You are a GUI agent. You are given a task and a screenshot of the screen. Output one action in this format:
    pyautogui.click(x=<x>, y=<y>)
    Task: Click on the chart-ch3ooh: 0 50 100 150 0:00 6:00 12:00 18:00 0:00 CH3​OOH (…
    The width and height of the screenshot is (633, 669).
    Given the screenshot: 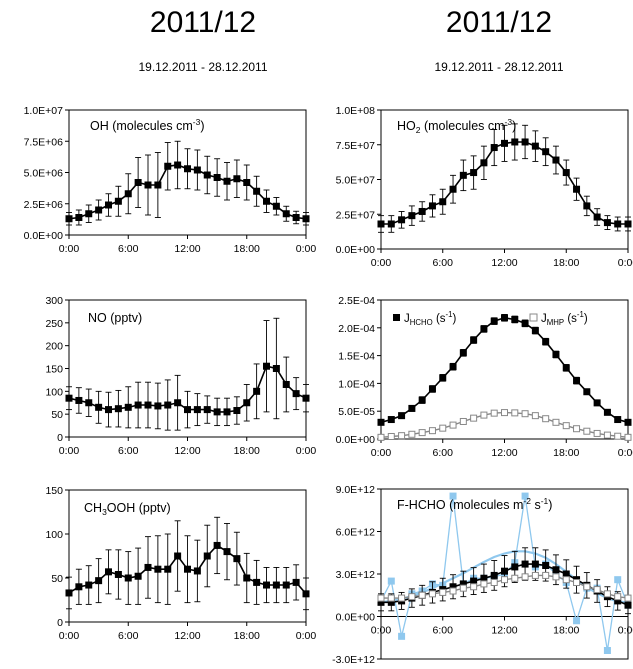 What is the action you would take?
    pyautogui.click(x=180, y=563)
    